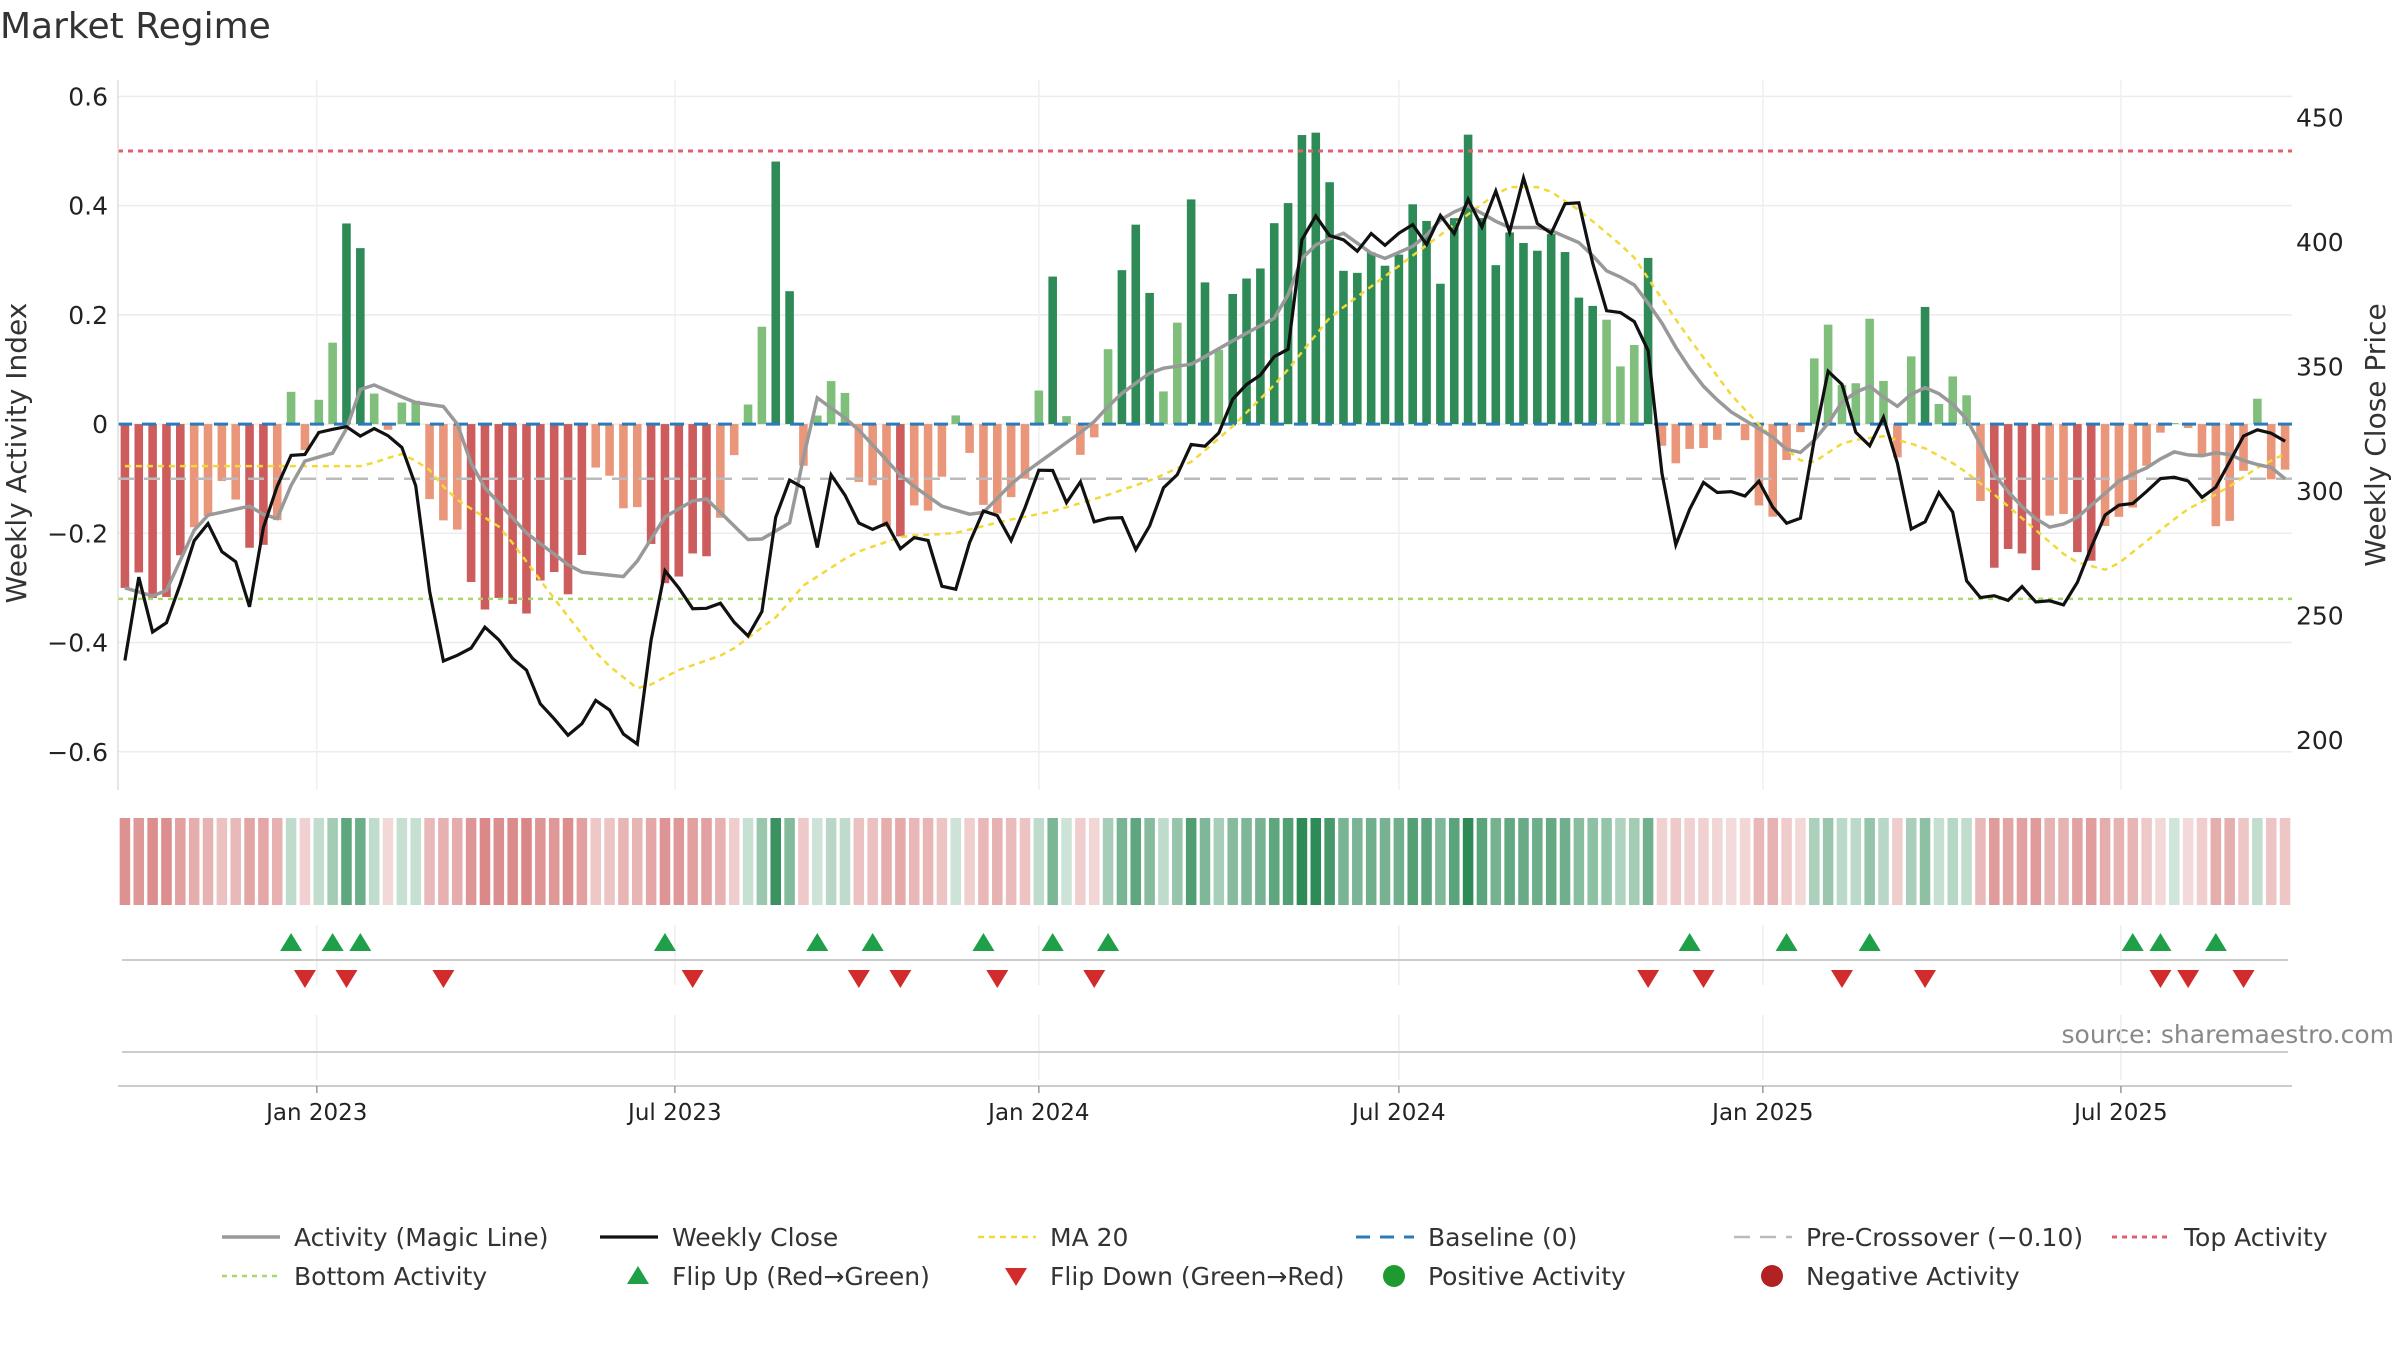 This screenshot has height=1350, width=2400. I want to click on flip-markers, so click(1205, 960).